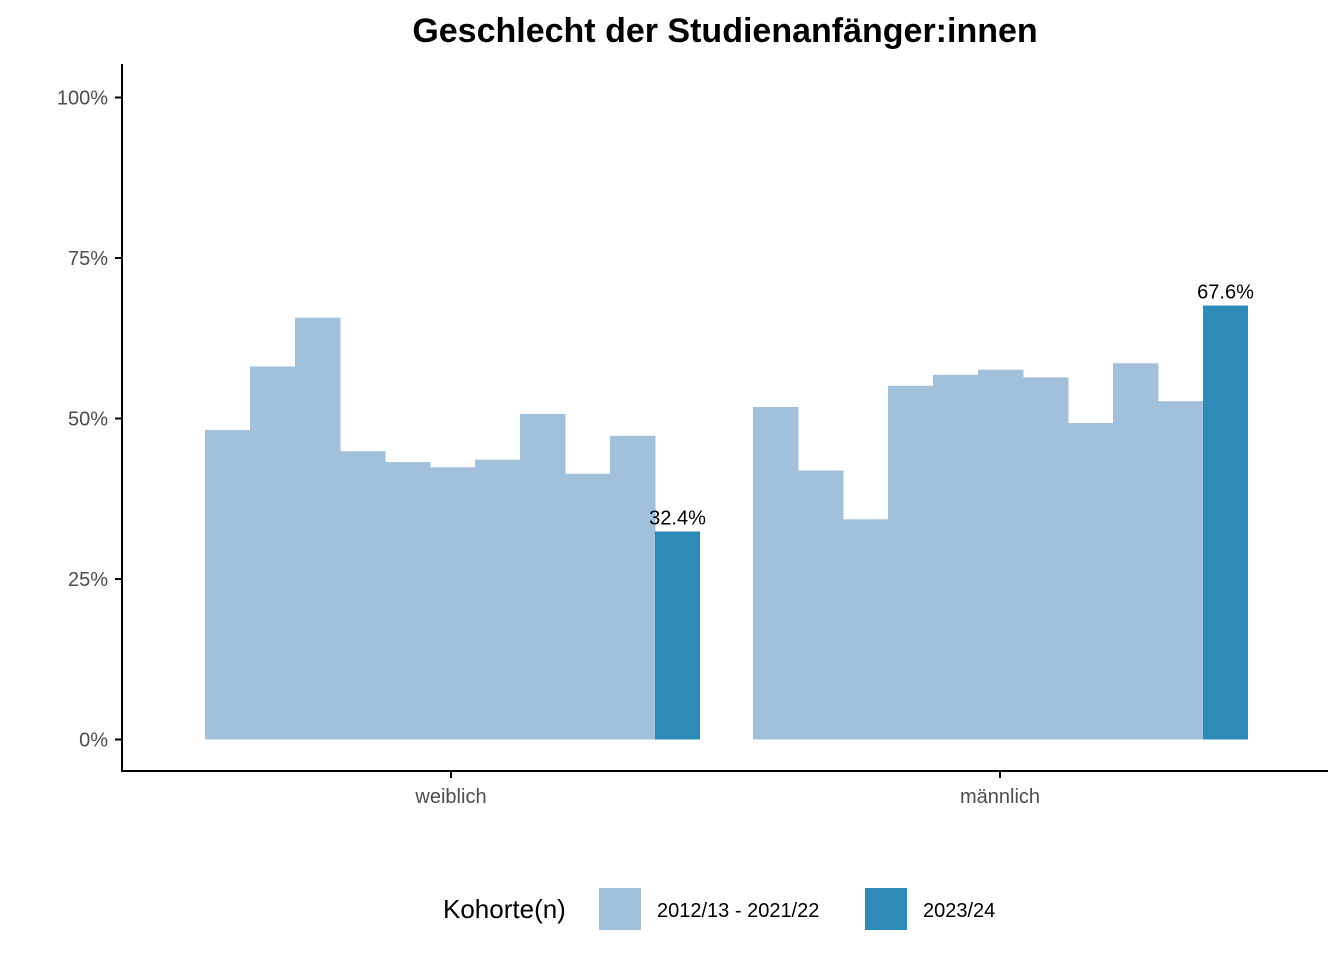 Image resolution: width=1344 pixels, height=960 pixels. What do you see at coordinates (93, 741) in the screenshot?
I see `y-tick-label: 0%` at bounding box center [93, 741].